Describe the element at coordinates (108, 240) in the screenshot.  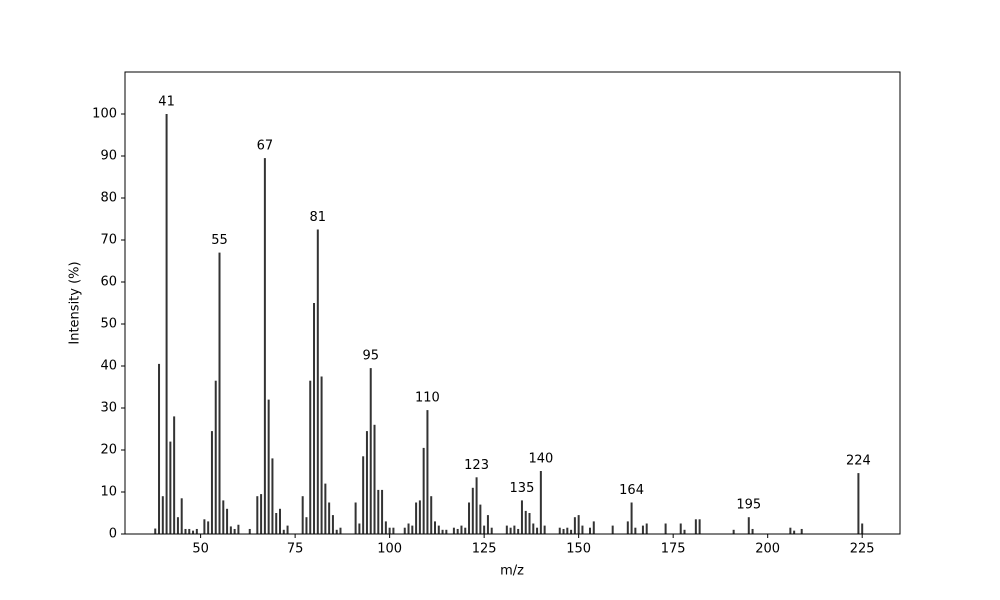
I see `y-tick-label: 70` at that location.